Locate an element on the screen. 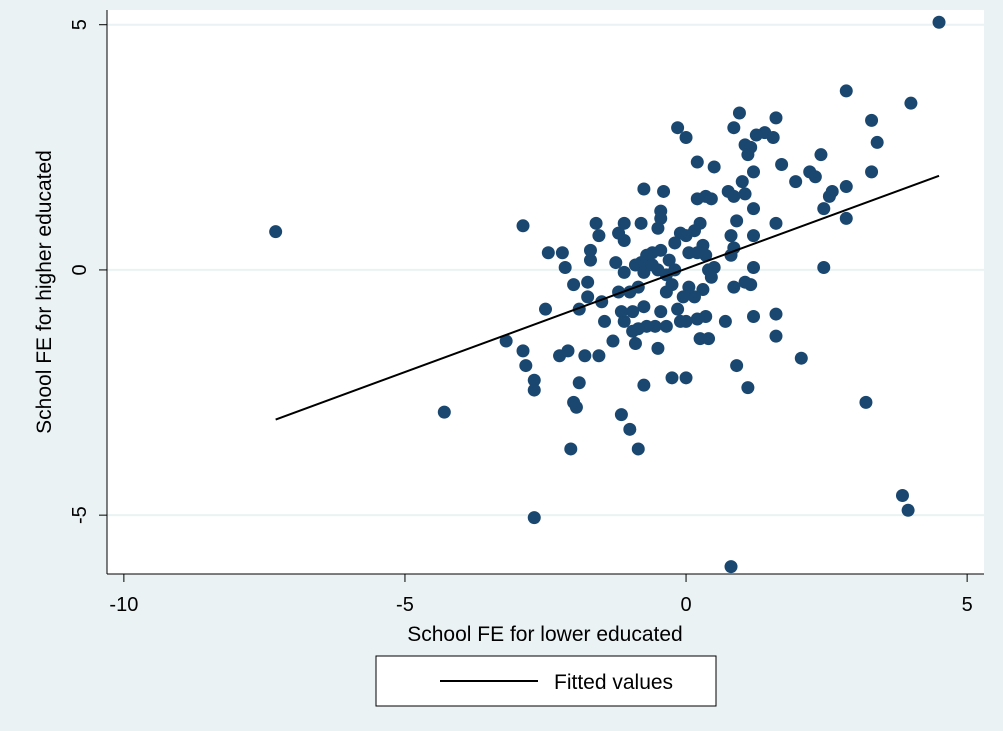 This screenshot has height=731, width=1003. x-tick-label: -10 is located at coordinates (123, 605).